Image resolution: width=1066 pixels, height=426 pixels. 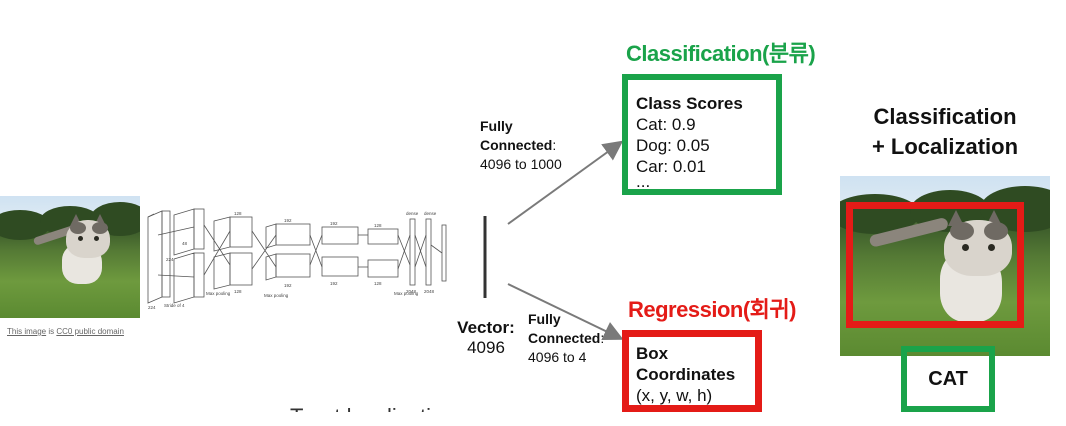 What do you see at coordinates (185, 243) in the screenshot?
I see `dim-label: 48` at bounding box center [185, 243].